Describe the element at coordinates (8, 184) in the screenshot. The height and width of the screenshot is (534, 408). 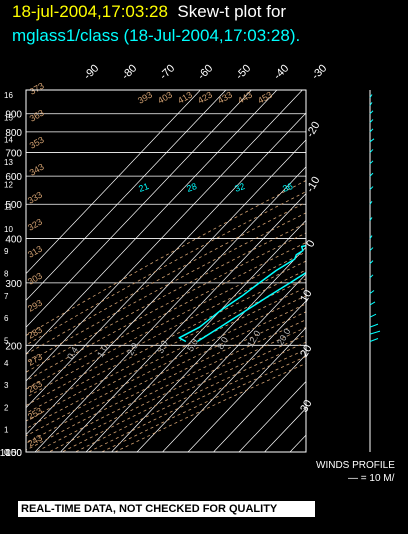
I see `height-tick-label: 12` at that location.